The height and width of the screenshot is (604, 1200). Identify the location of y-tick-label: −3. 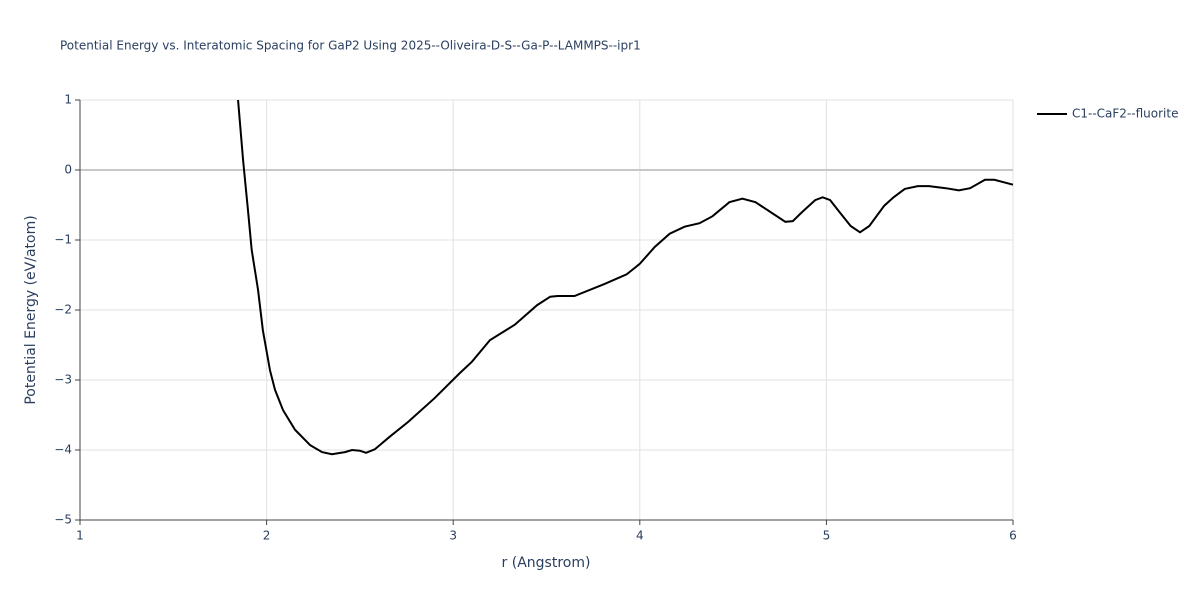
(63, 380).